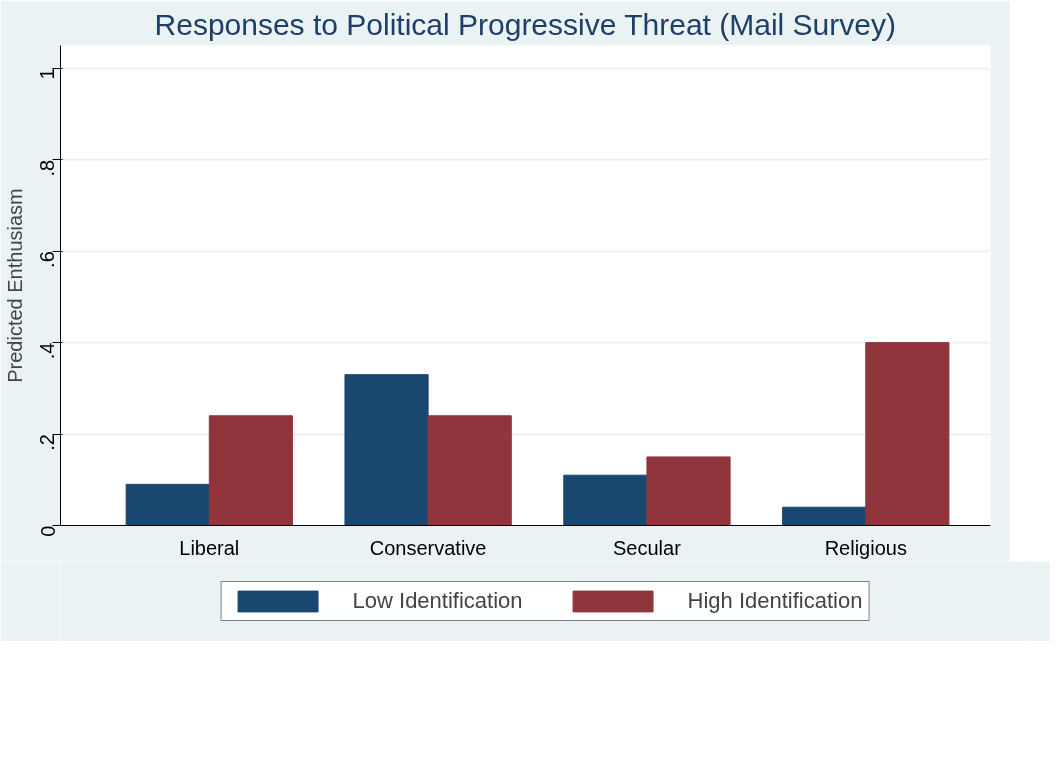 The image size is (1057, 761). What do you see at coordinates (209, 547) in the screenshot?
I see `x-tick-label: Liberal` at bounding box center [209, 547].